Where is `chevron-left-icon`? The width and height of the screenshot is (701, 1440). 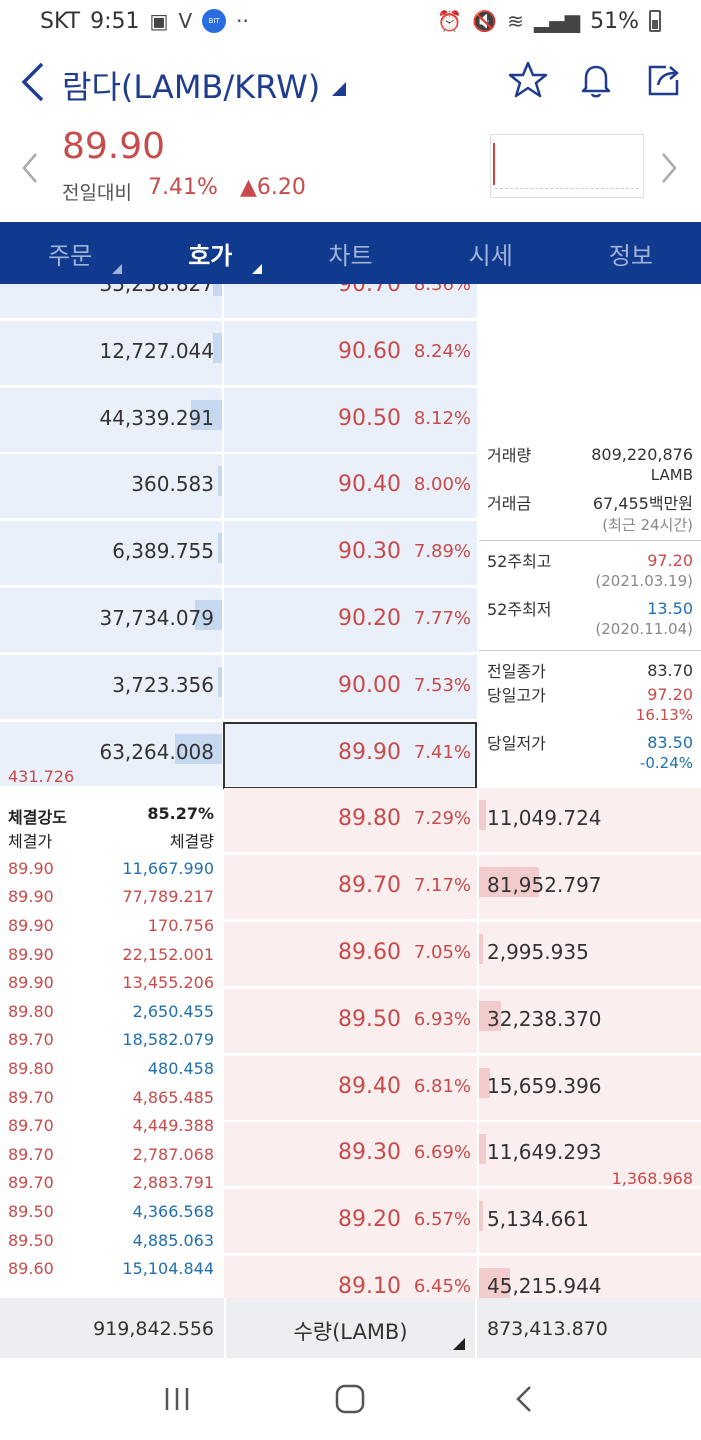
chevron-left-icon is located at coordinates (32, 82).